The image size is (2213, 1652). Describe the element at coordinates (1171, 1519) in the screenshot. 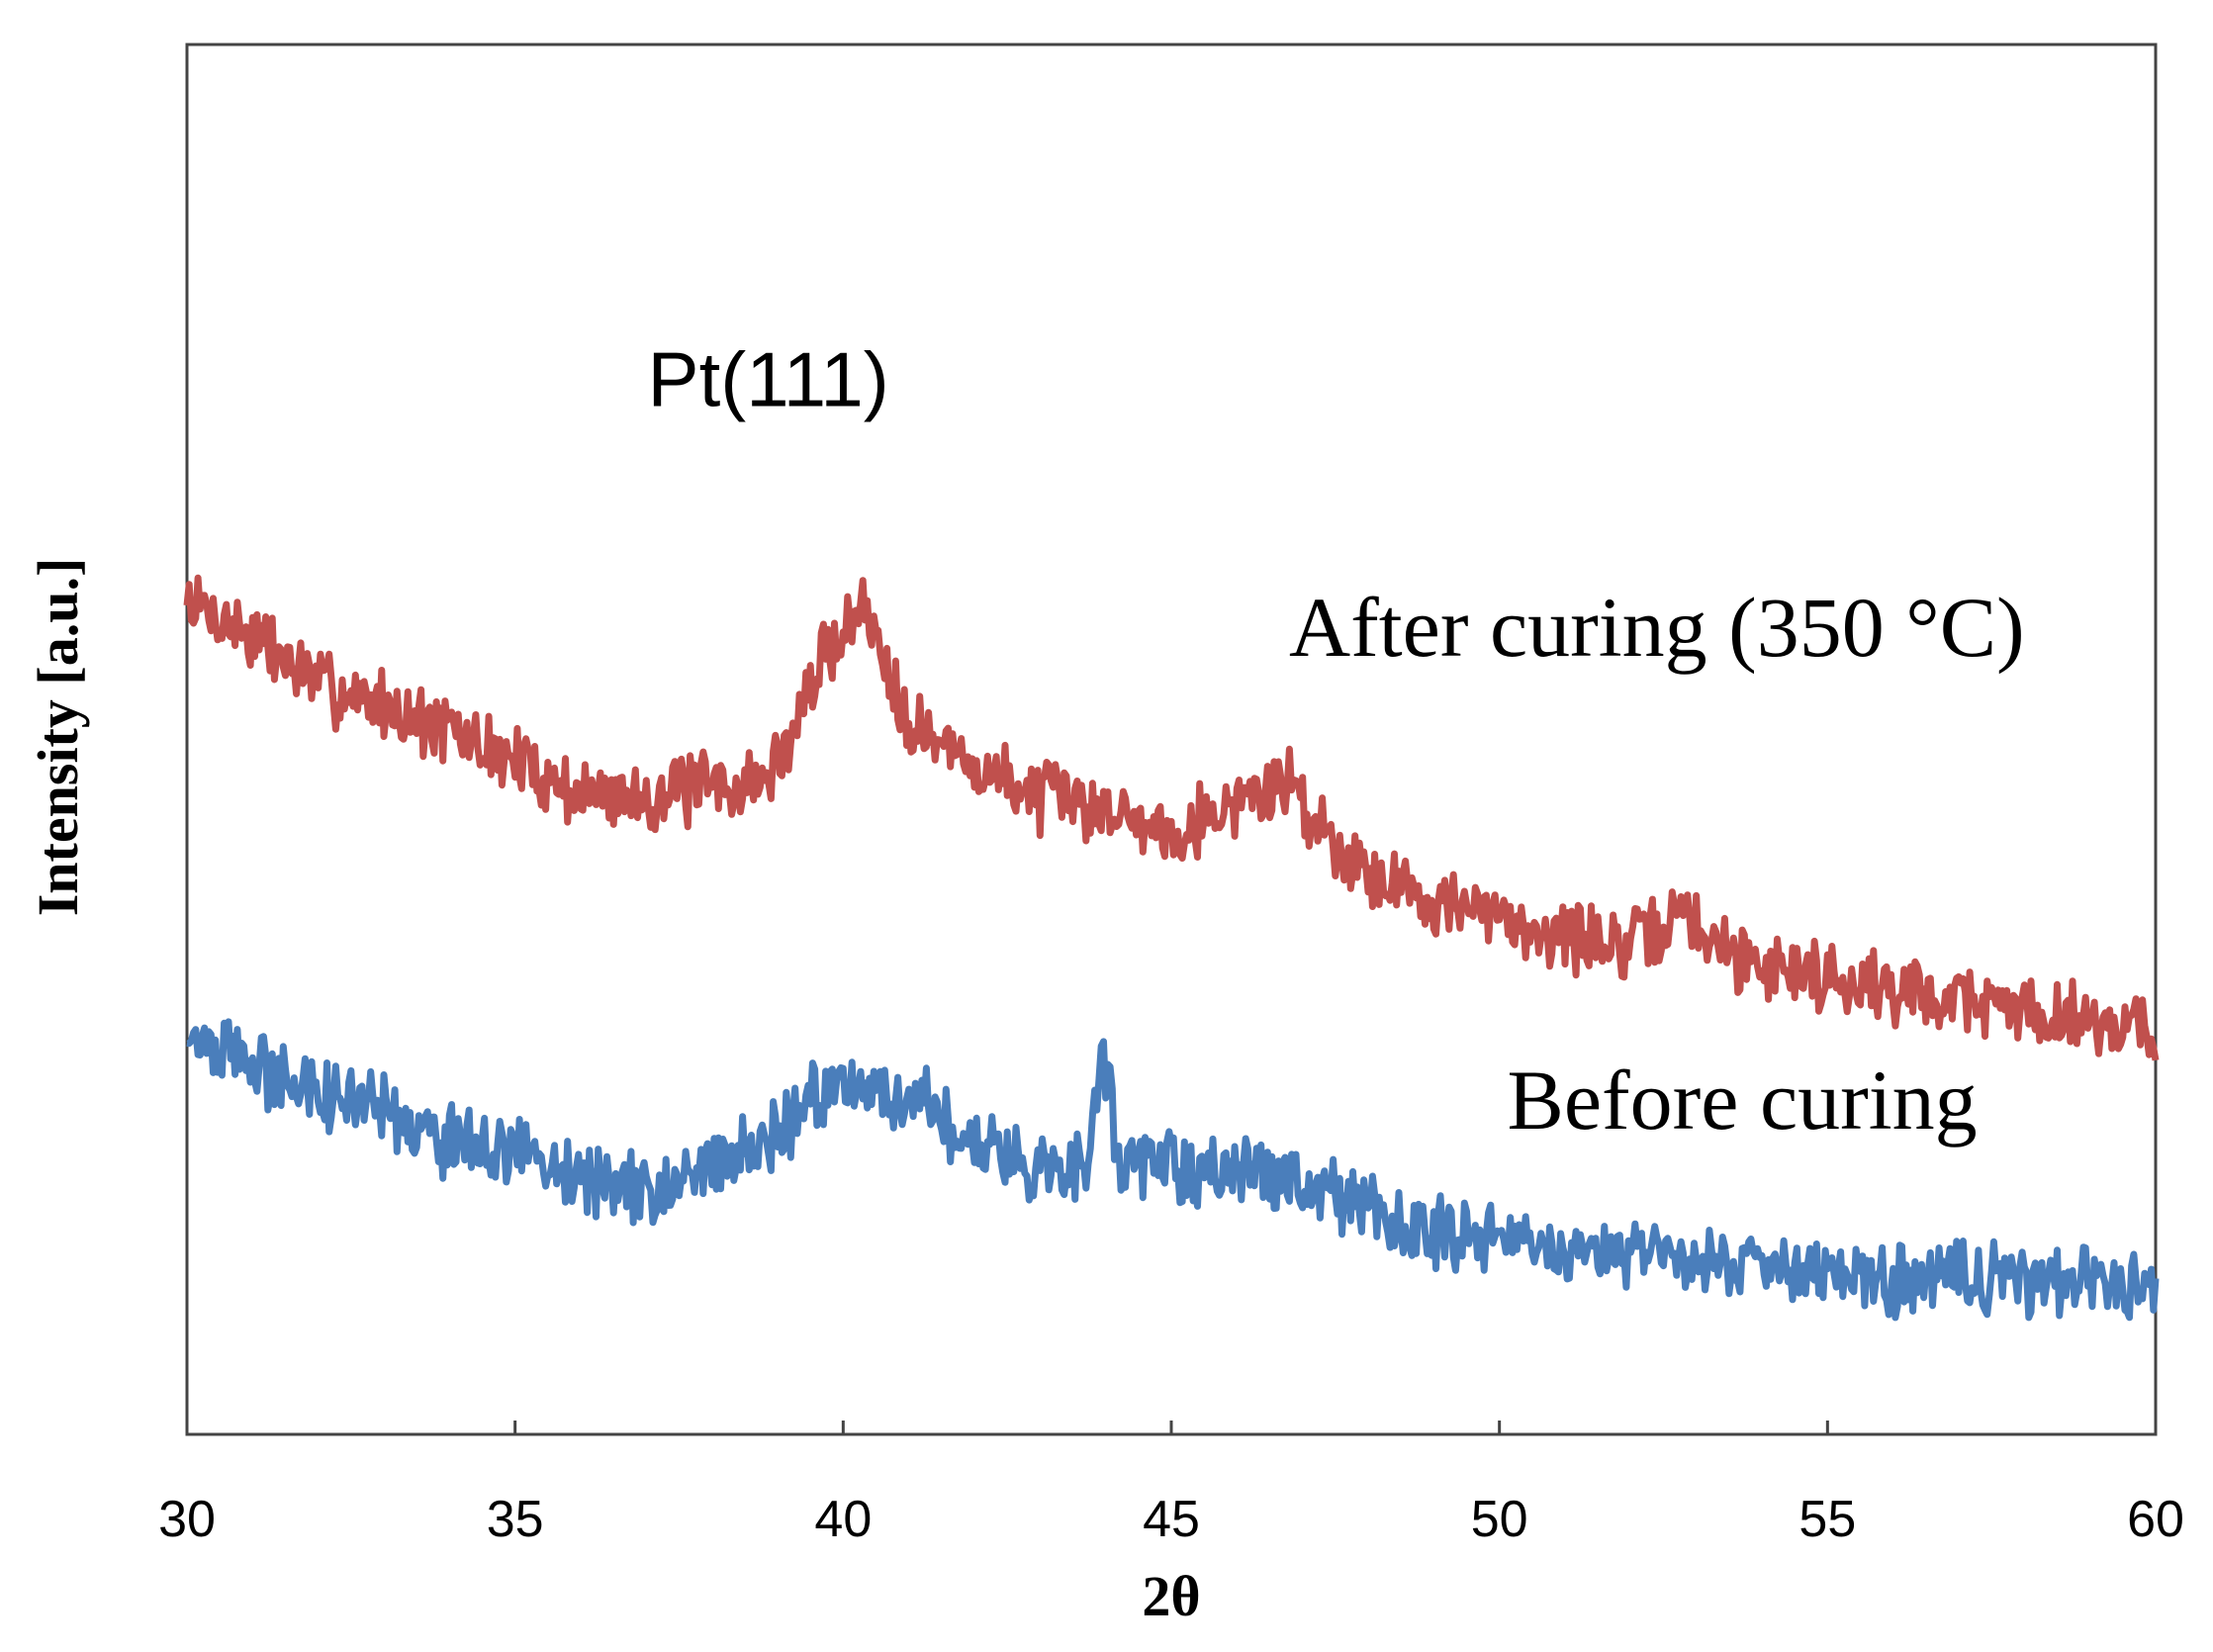

I see `x-tick-label: 45` at that location.